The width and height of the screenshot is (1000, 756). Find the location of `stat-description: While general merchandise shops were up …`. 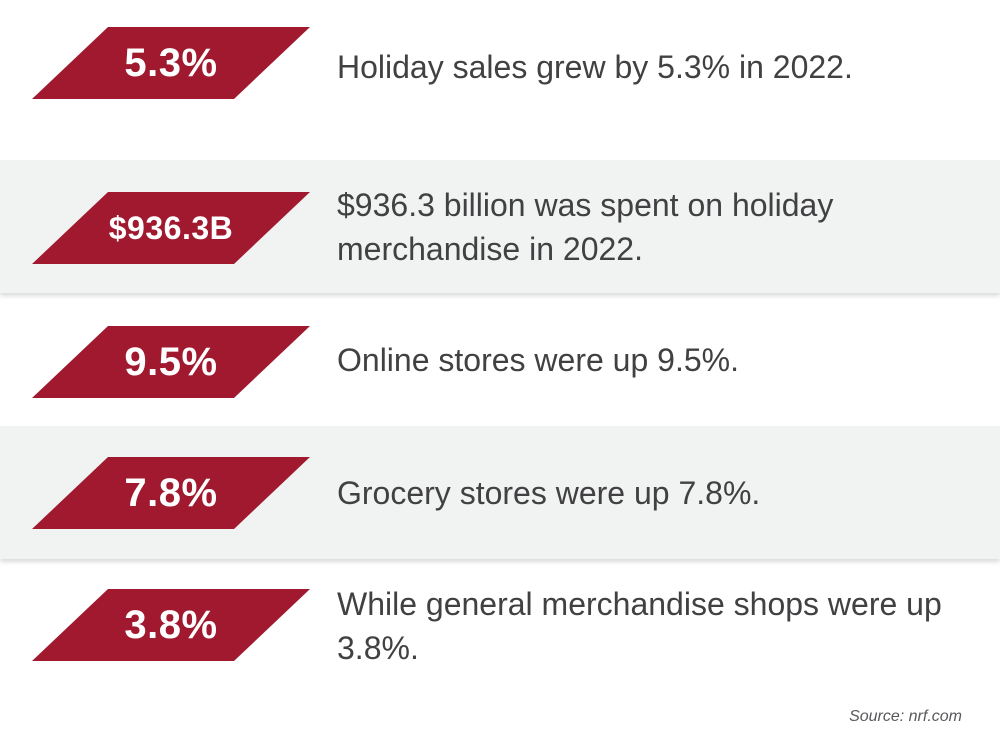

stat-description: While general merchandise shops were up … is located at coordinates (639, 625).